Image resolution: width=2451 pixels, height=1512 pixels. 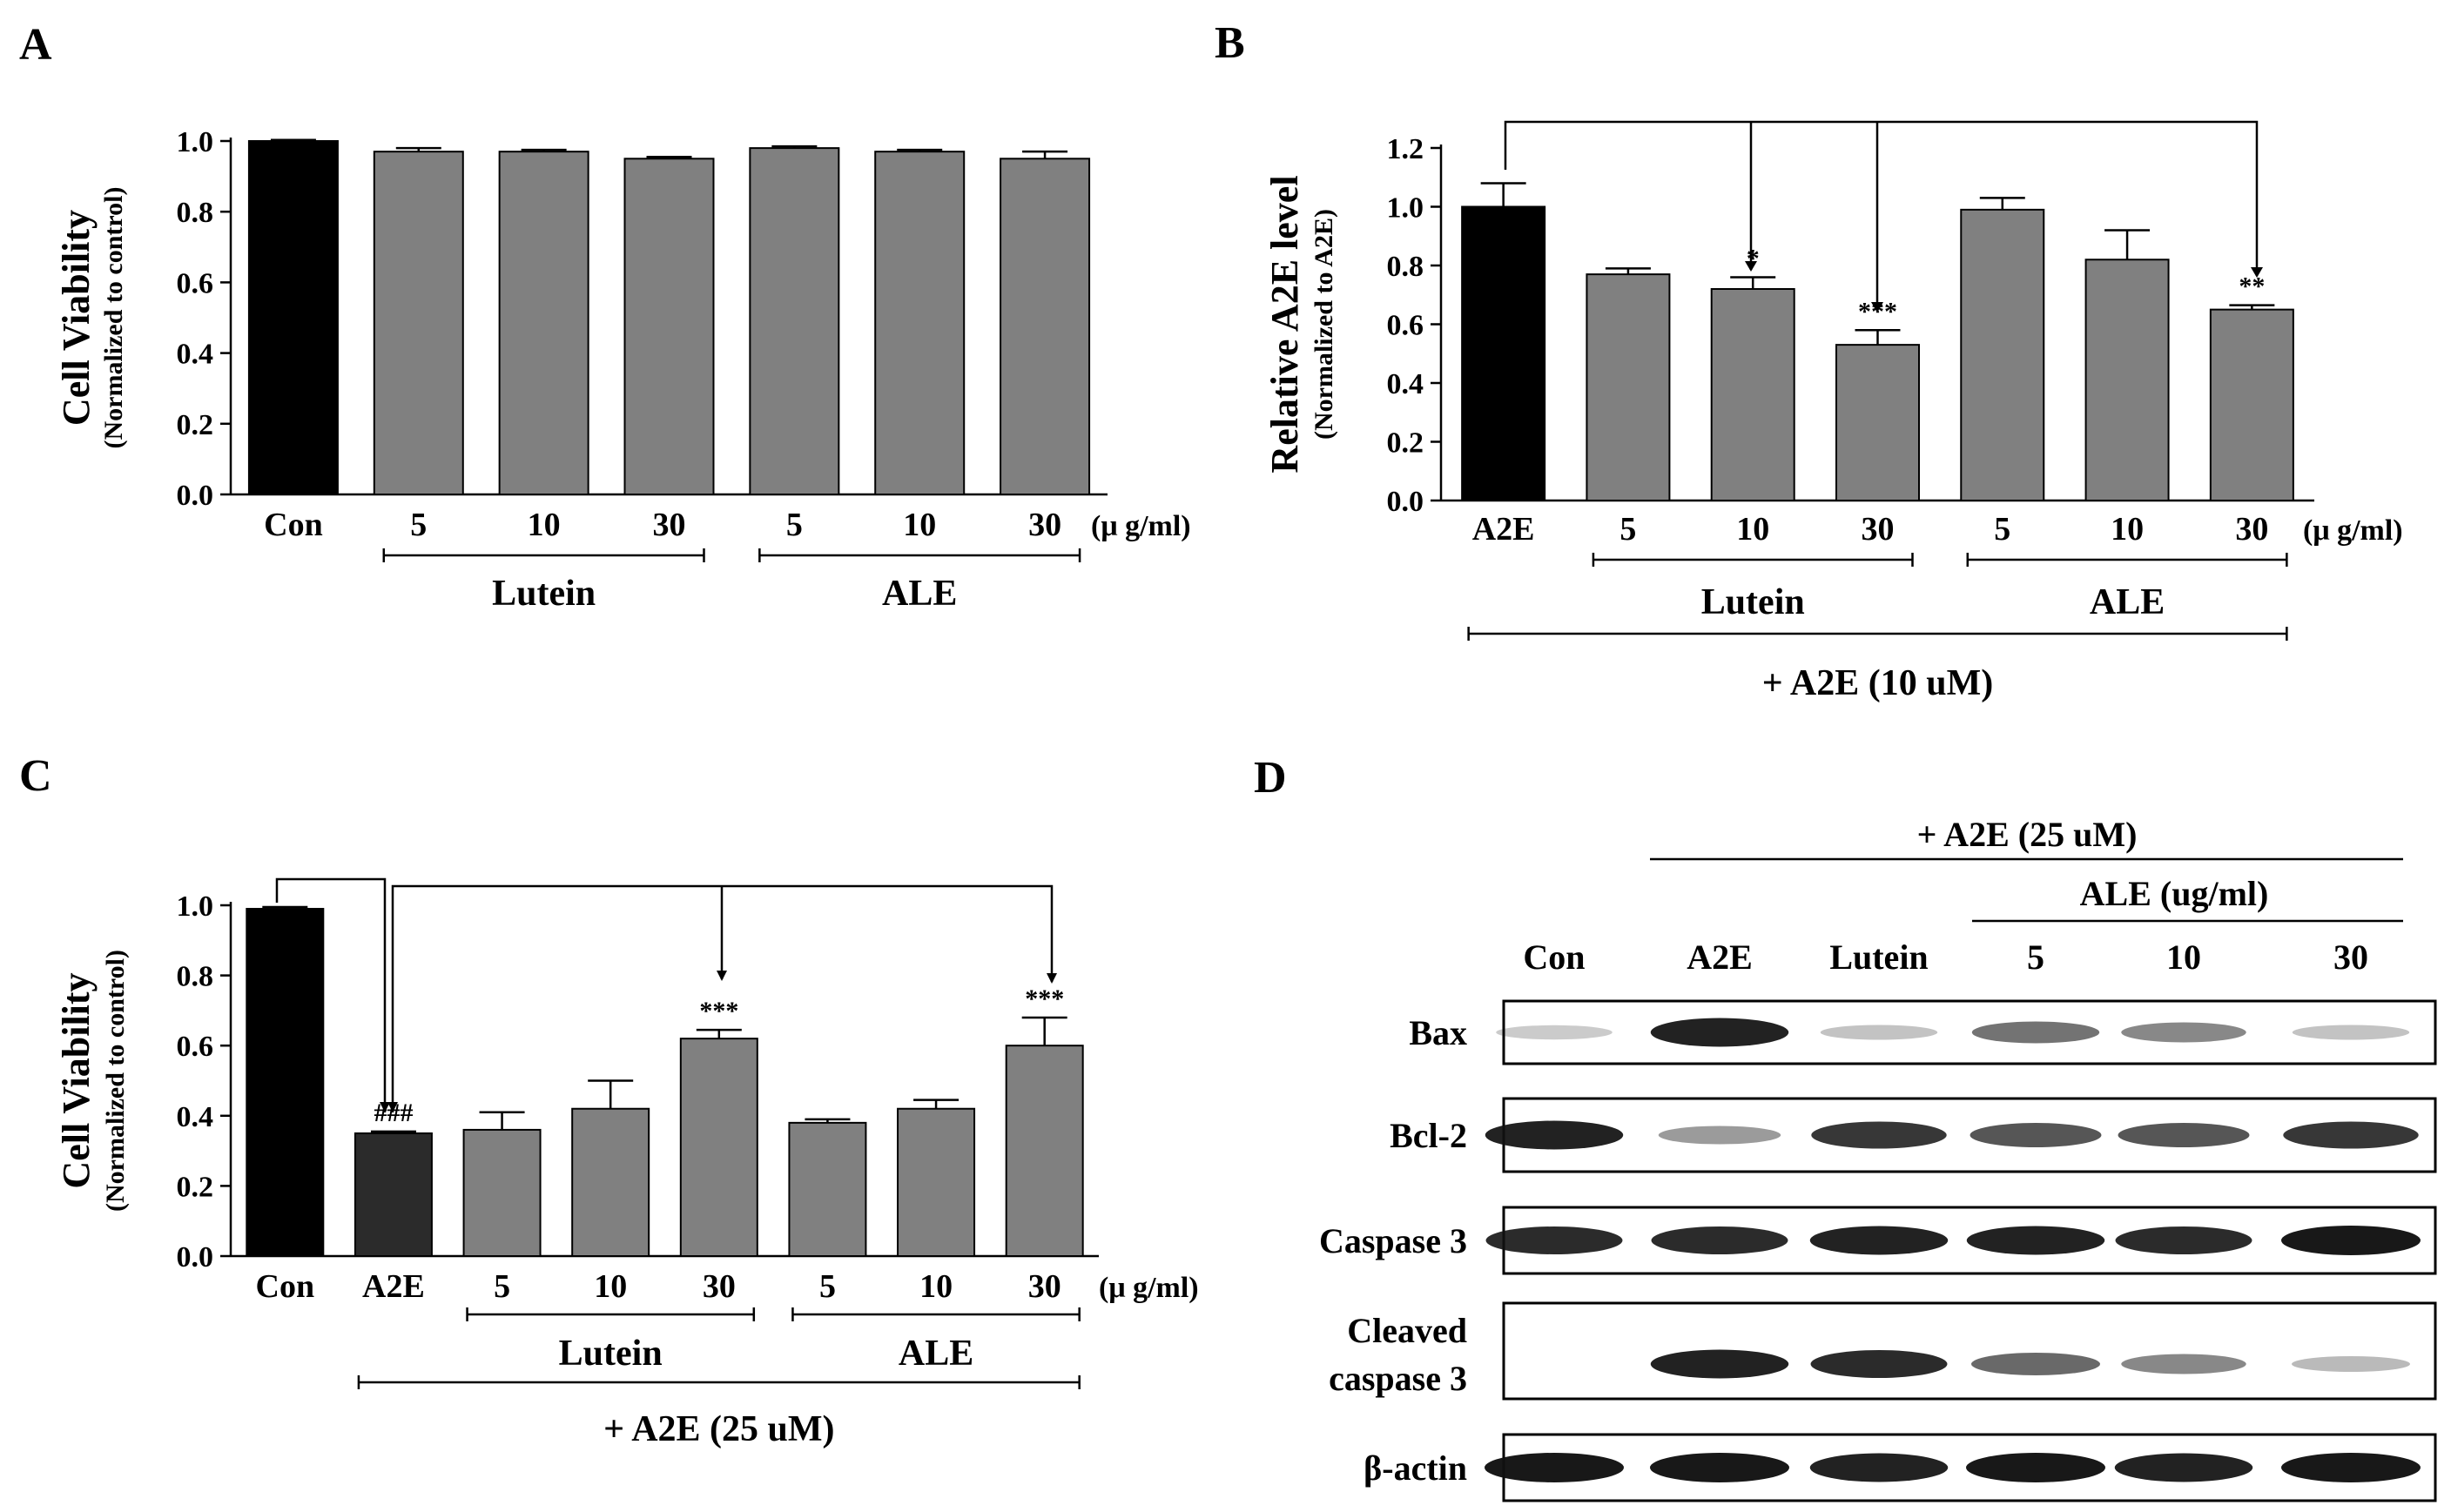 I want to click on a-y-axis-label: Cell Viability, so click(x=76, y=318).